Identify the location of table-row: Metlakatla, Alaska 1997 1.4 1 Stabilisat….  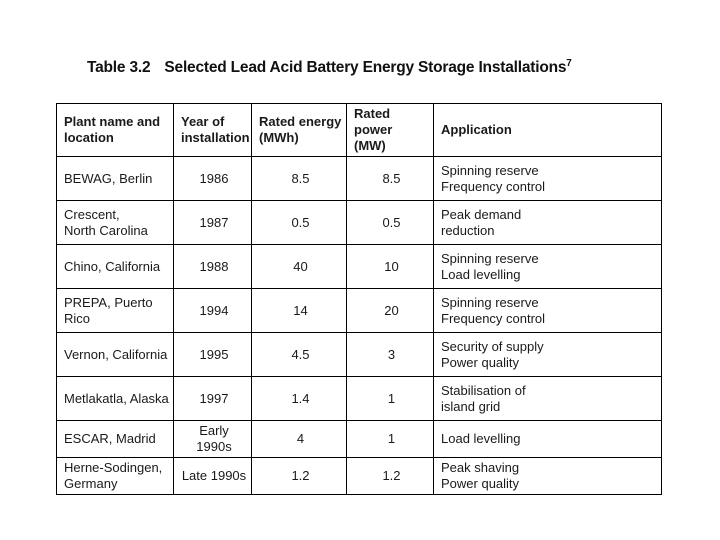
(359, 398).